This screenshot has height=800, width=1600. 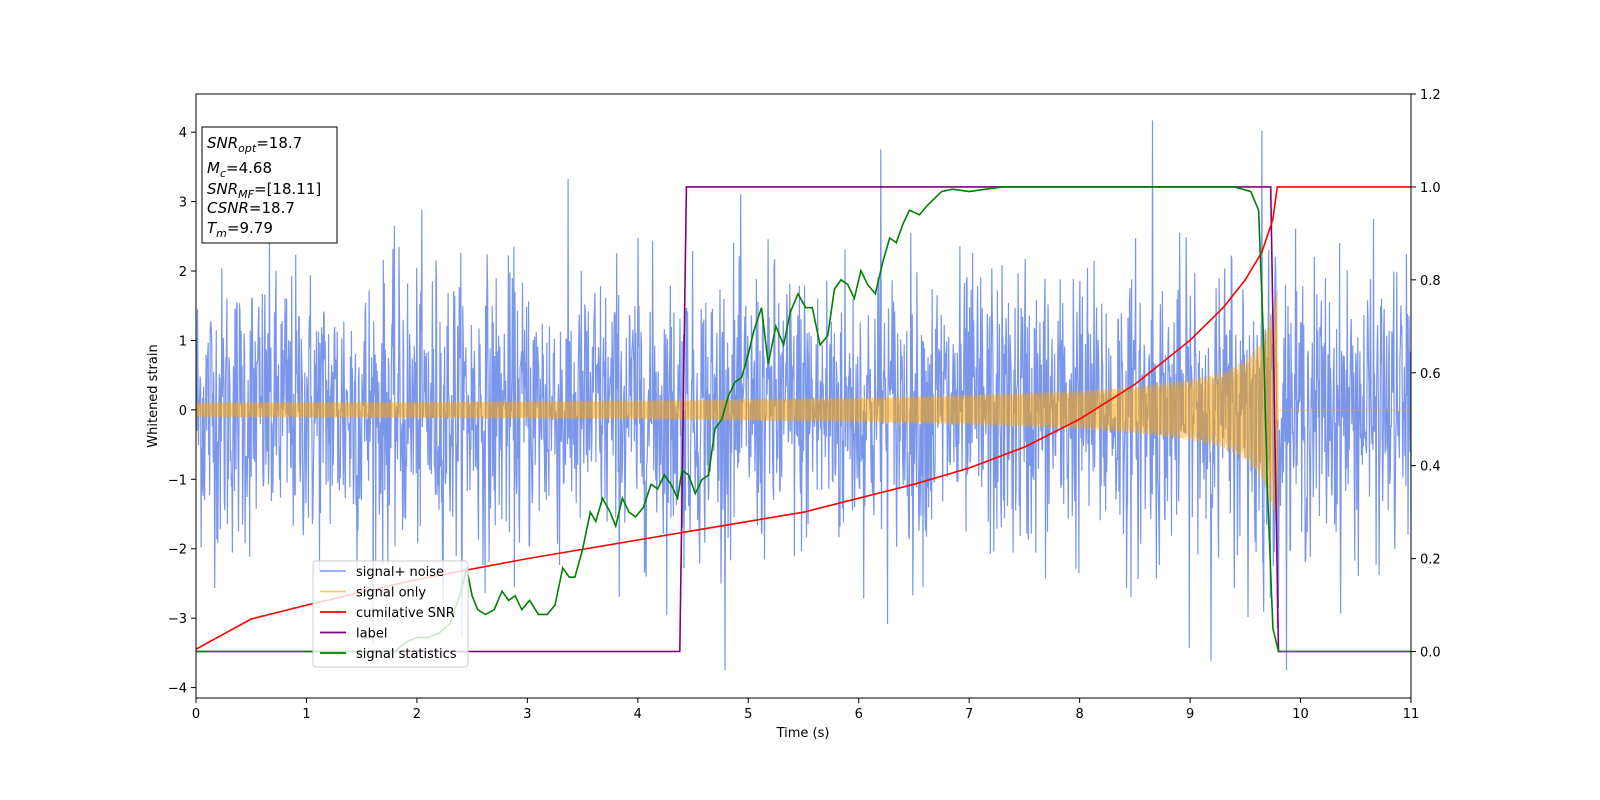 I want to click on y-left-tick-label: −4, so click(x=177, y=689).